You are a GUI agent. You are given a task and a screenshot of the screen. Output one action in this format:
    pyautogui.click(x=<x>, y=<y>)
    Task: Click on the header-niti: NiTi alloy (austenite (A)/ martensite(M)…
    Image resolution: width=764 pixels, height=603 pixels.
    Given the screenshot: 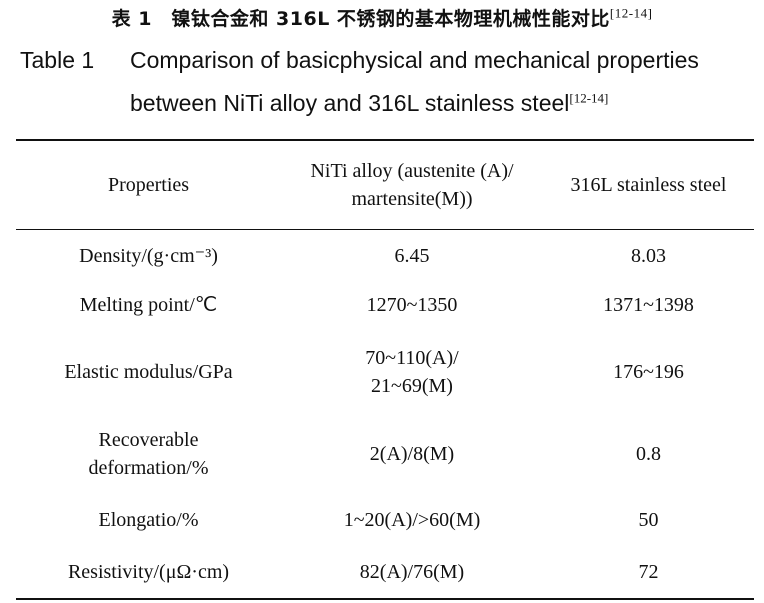 What is the action you would take?
    pyautogui.click(x=412, y=185)
    